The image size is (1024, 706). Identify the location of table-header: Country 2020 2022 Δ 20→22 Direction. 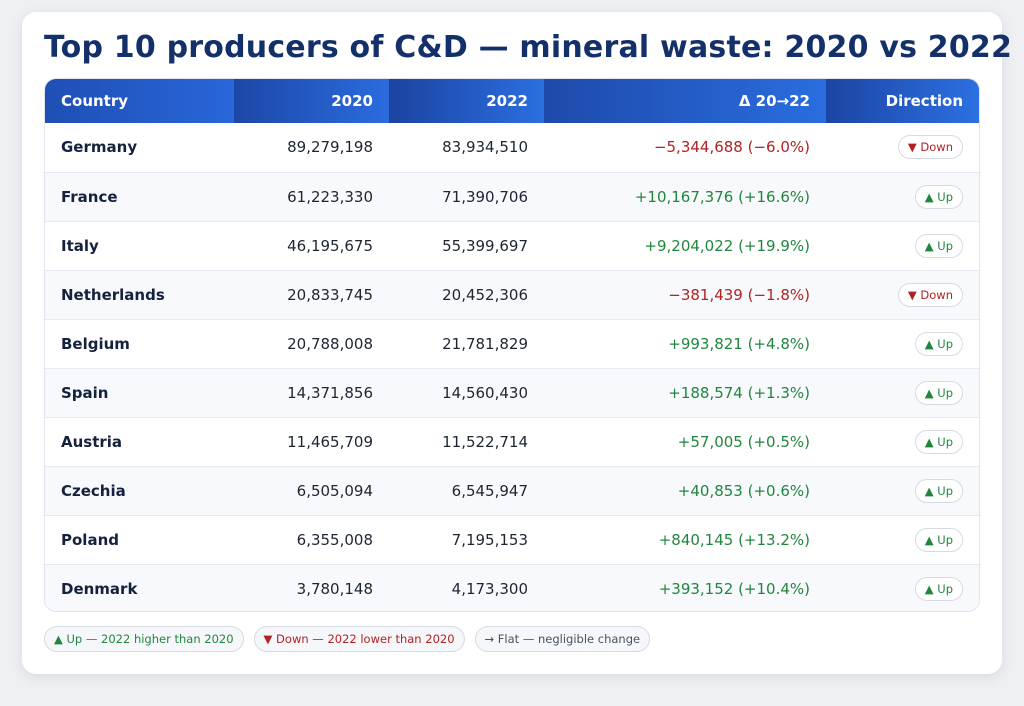
(512, 101).